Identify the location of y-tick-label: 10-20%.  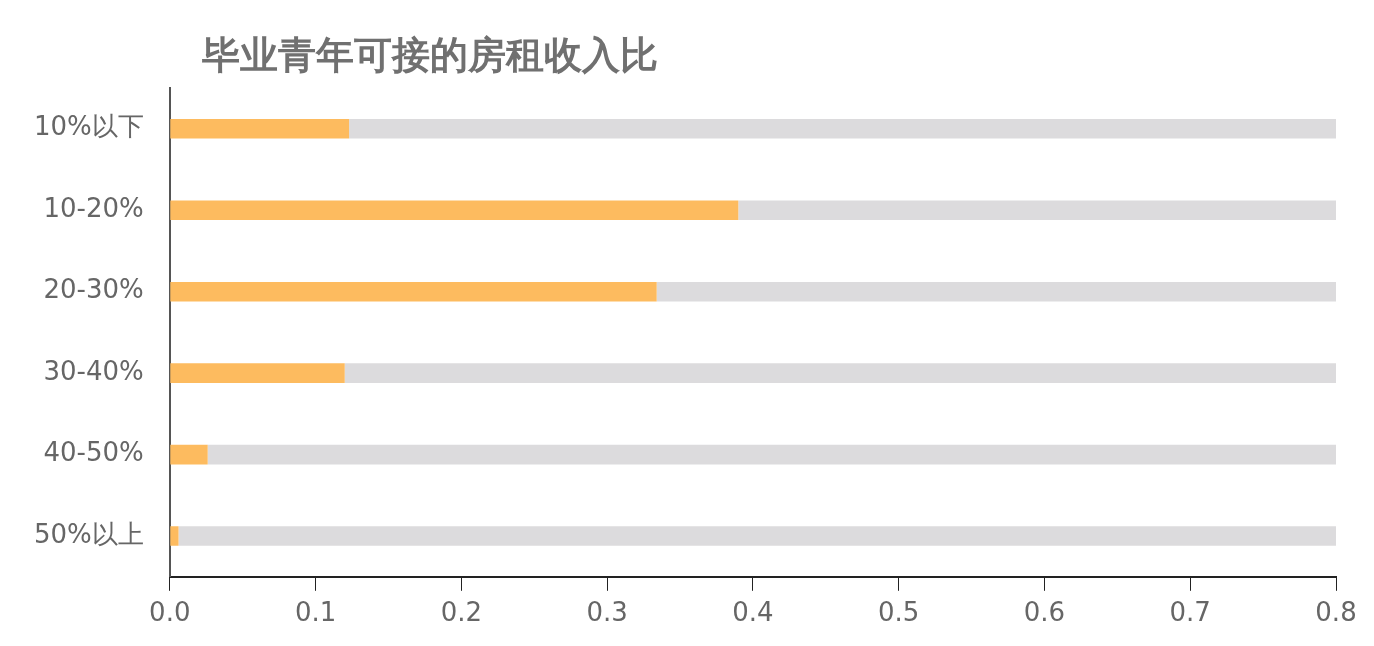
(93, 207).